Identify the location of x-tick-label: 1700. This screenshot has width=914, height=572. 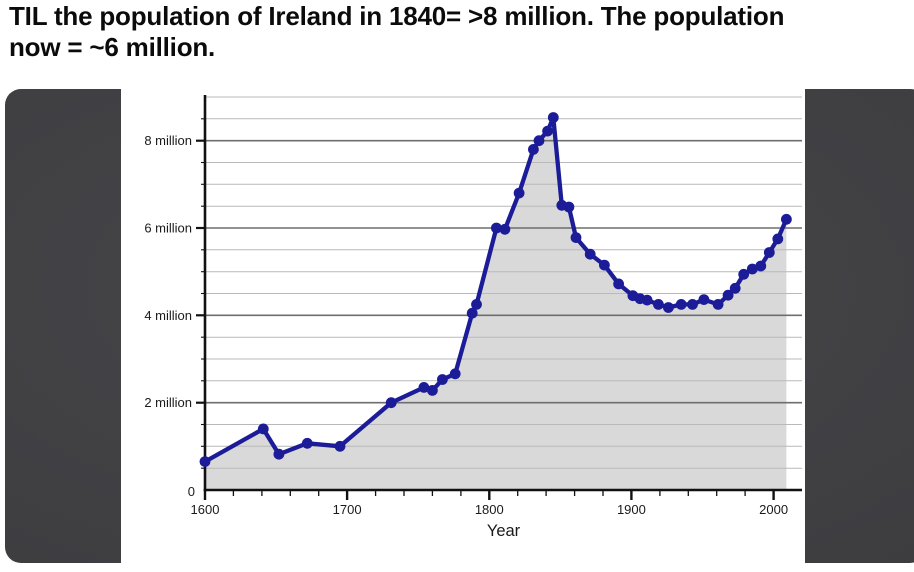
(347, 509).